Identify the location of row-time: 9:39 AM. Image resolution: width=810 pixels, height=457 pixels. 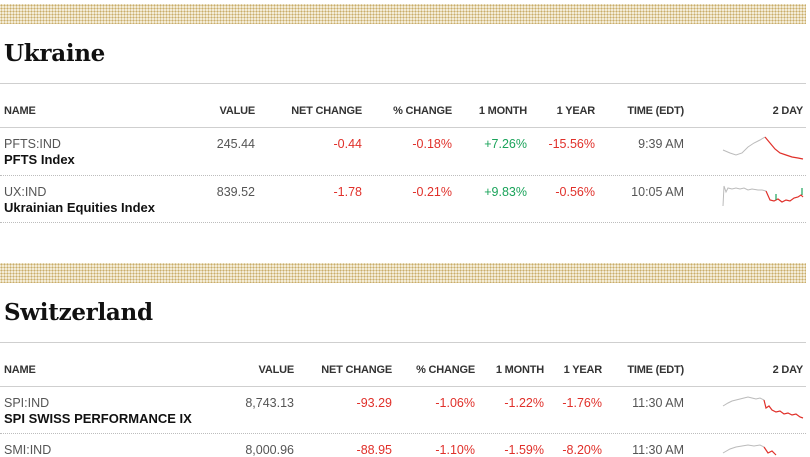
(661, 144).